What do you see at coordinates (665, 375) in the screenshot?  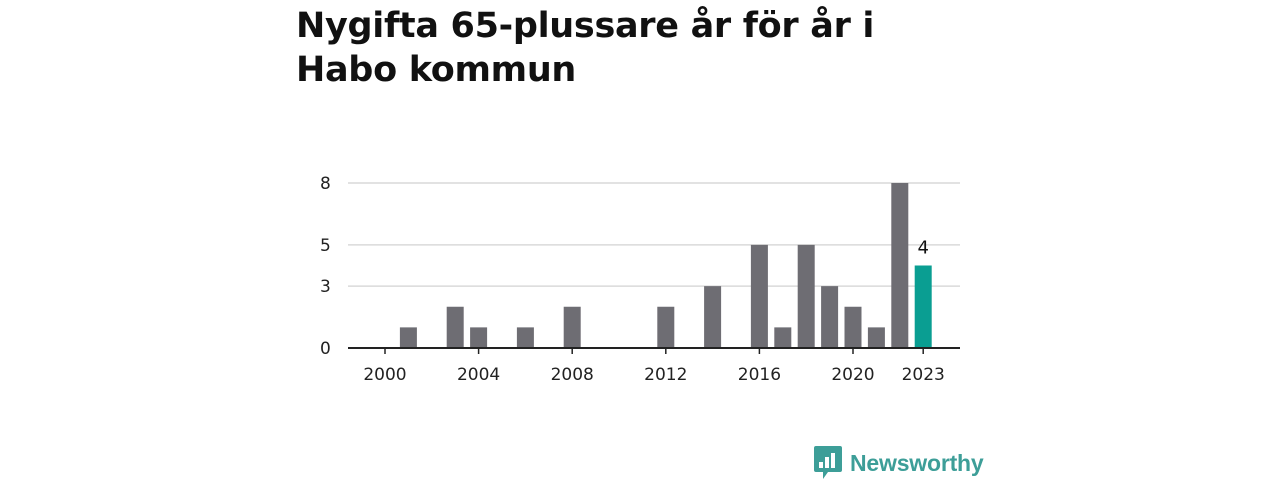 I see `x-tick-label: 2012` at bounding box center [665, 375].